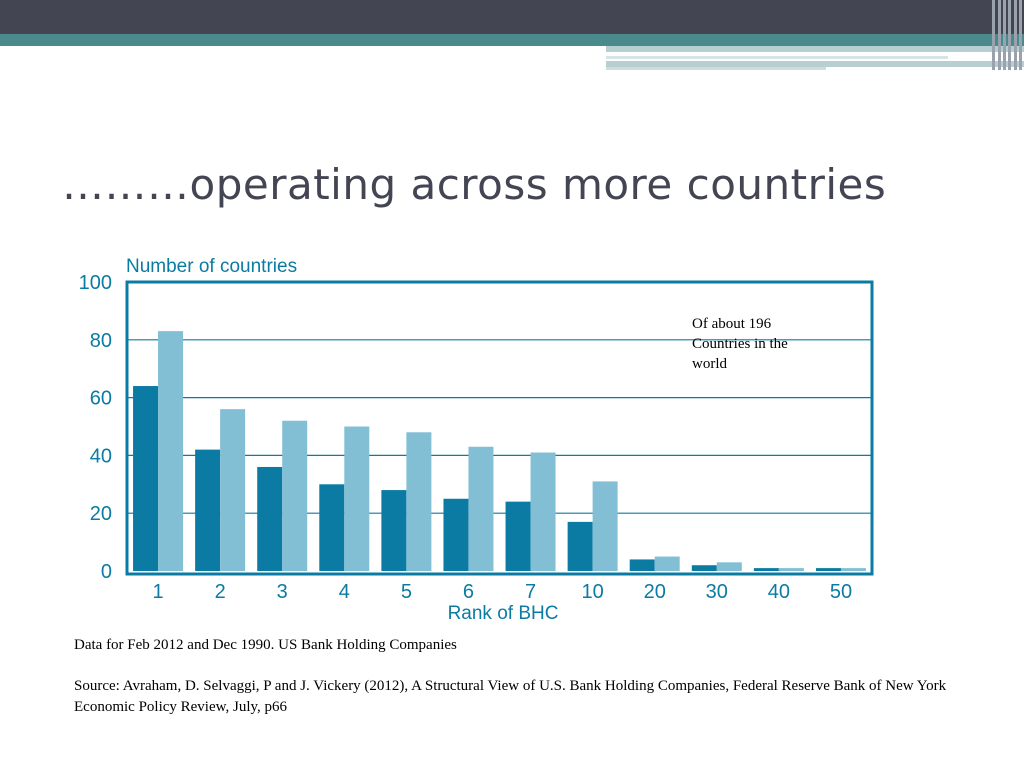 The height and width of the screenshot is (768, 1024). Describe the element at coordinates (655, 592) in the screenshot. I see `x-tick-label: 20` at that location.